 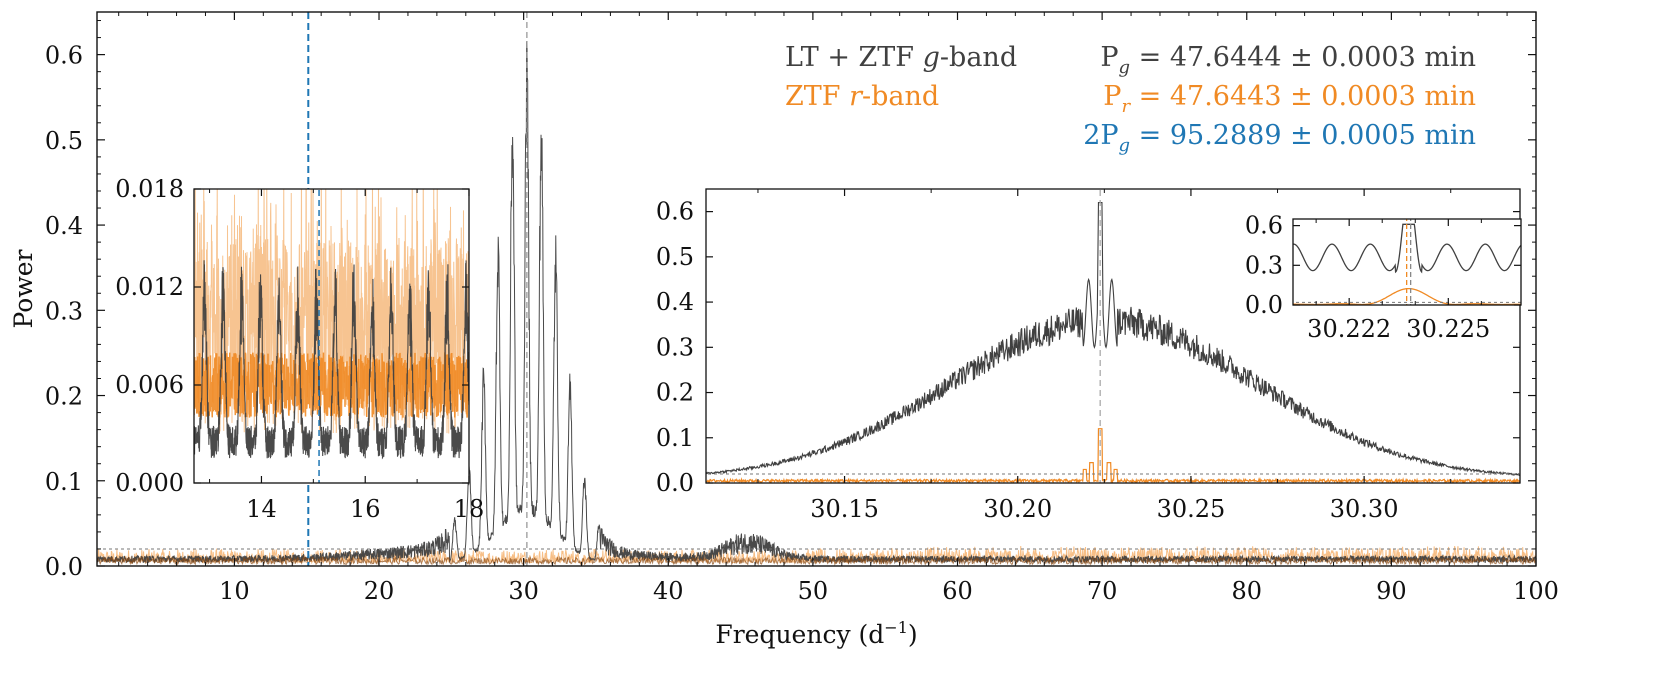 I want to click on legend-entry-g-band: LT + ZTF g-band, so click(x=901, y=57).